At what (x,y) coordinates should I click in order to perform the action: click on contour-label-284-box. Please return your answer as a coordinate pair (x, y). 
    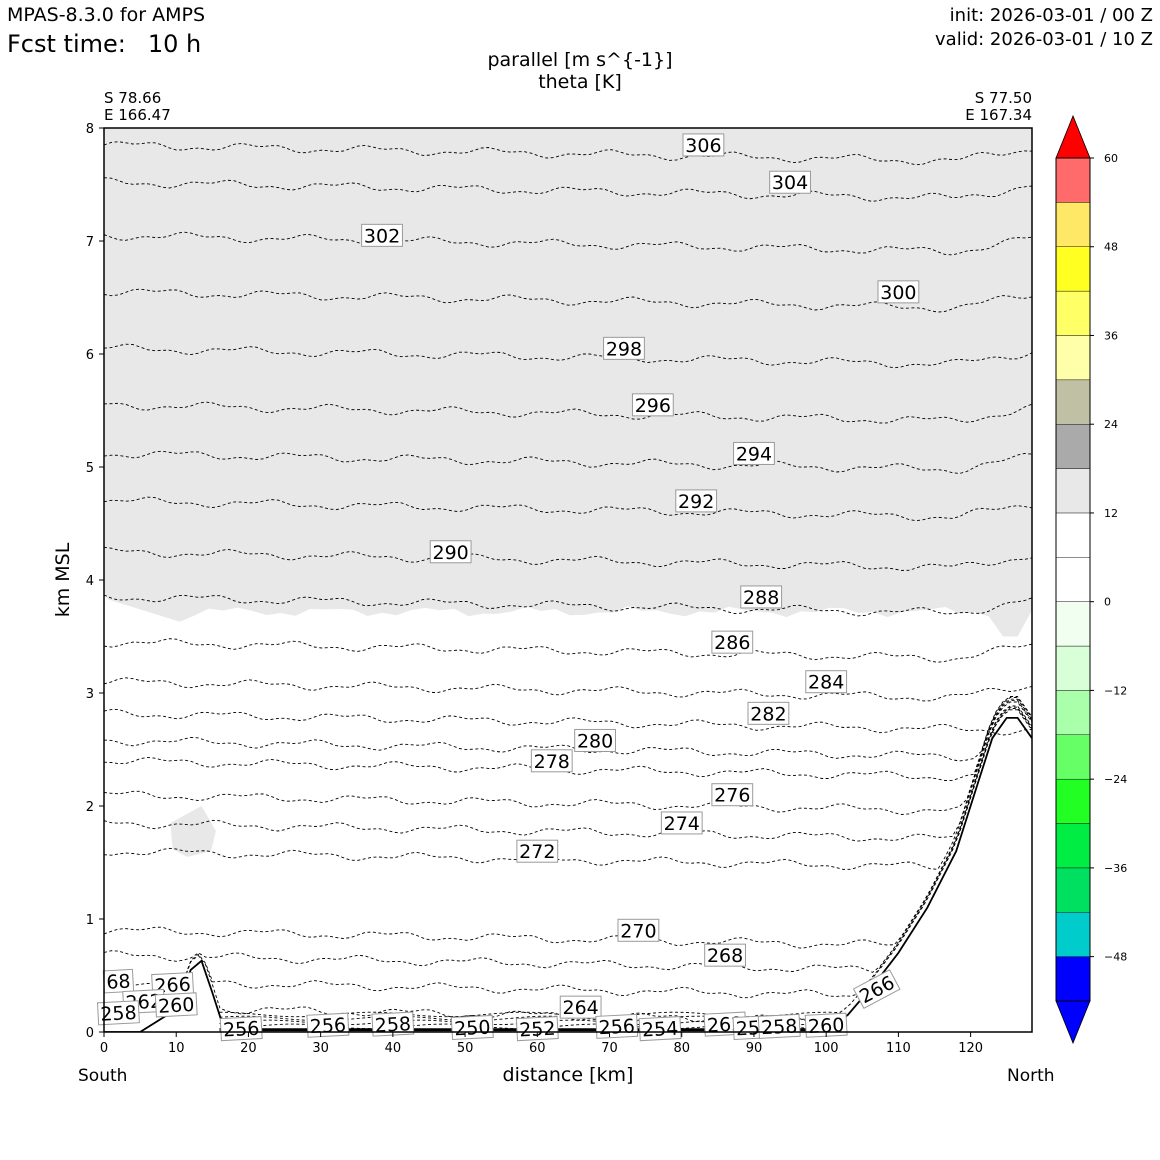
    Looking at the image, I should click on (826, 682).